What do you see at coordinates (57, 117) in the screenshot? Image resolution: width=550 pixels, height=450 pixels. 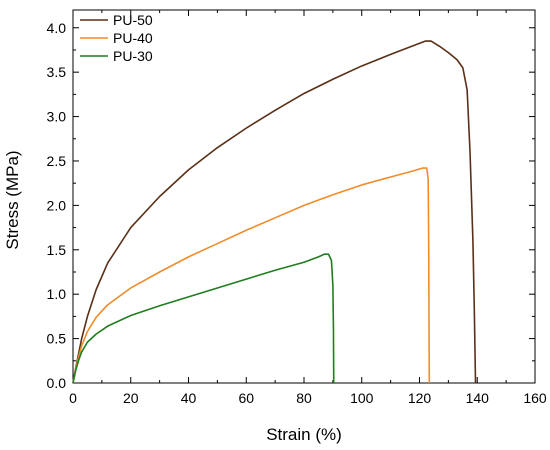 I see `y-tick-label: 3.0` at bounding box center [57, 117].